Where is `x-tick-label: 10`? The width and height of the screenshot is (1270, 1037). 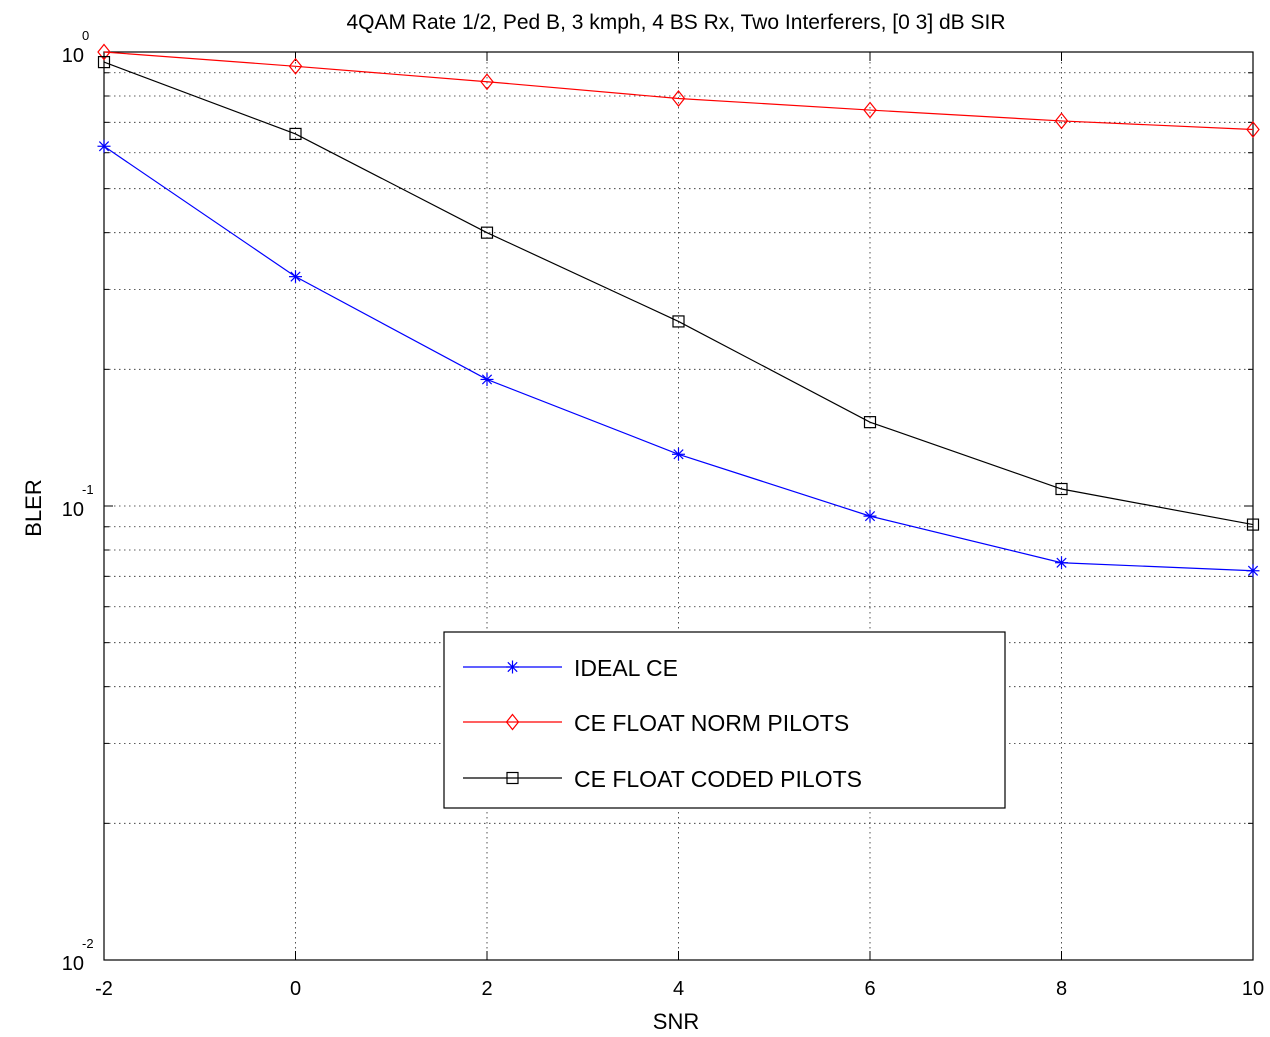
x-tick-label: 10 is located at coordinates (1253, 989).